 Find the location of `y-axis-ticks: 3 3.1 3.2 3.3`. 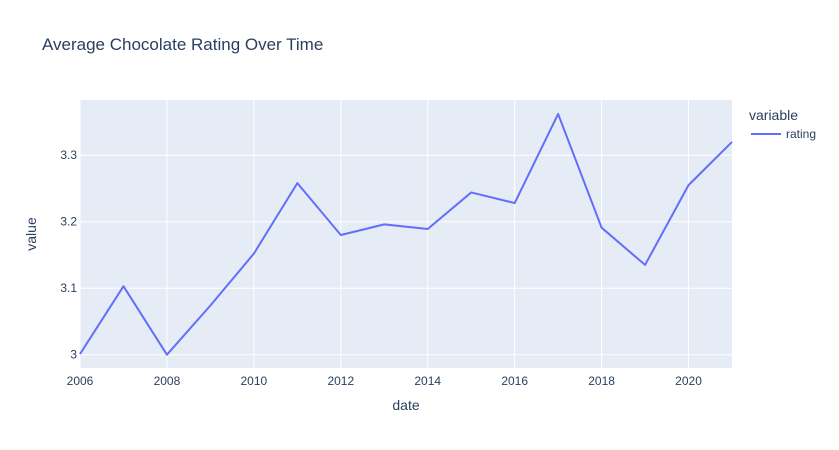

y-axis-ticks: 3 3.1 3.2 3.3 is located at coordinates (68, 255).